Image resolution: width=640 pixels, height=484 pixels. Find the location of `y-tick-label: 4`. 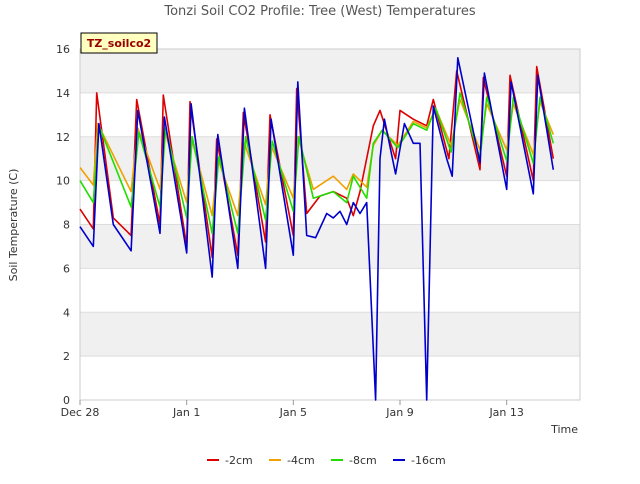

y-tick-label: 4 is located at coordinates (66, 312).